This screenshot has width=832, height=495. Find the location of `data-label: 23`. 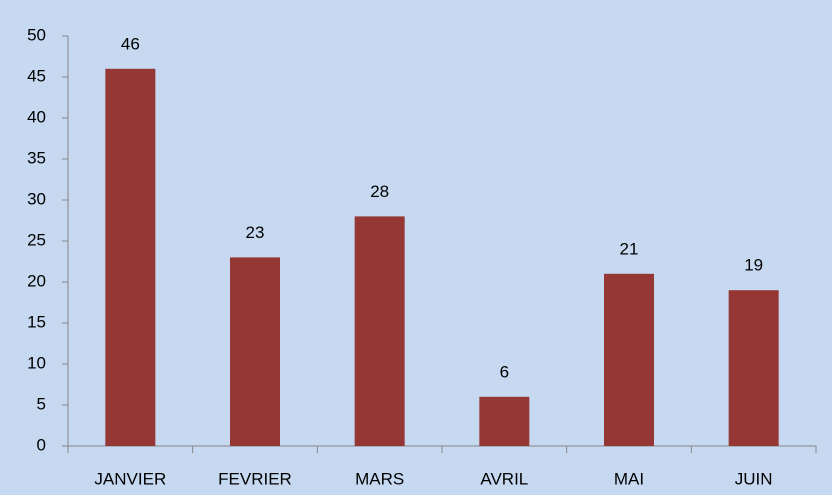

data-label: 23 is located at coordinates (255, 232).